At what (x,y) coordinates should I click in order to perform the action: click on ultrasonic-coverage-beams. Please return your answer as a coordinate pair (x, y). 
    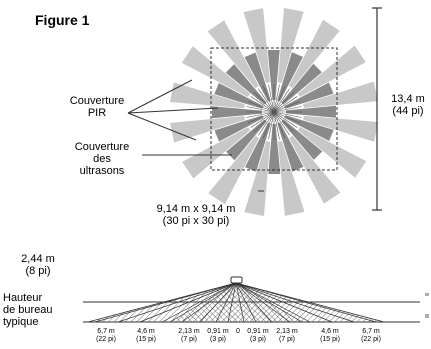
    Looking at the image, I should click on (274, 112).